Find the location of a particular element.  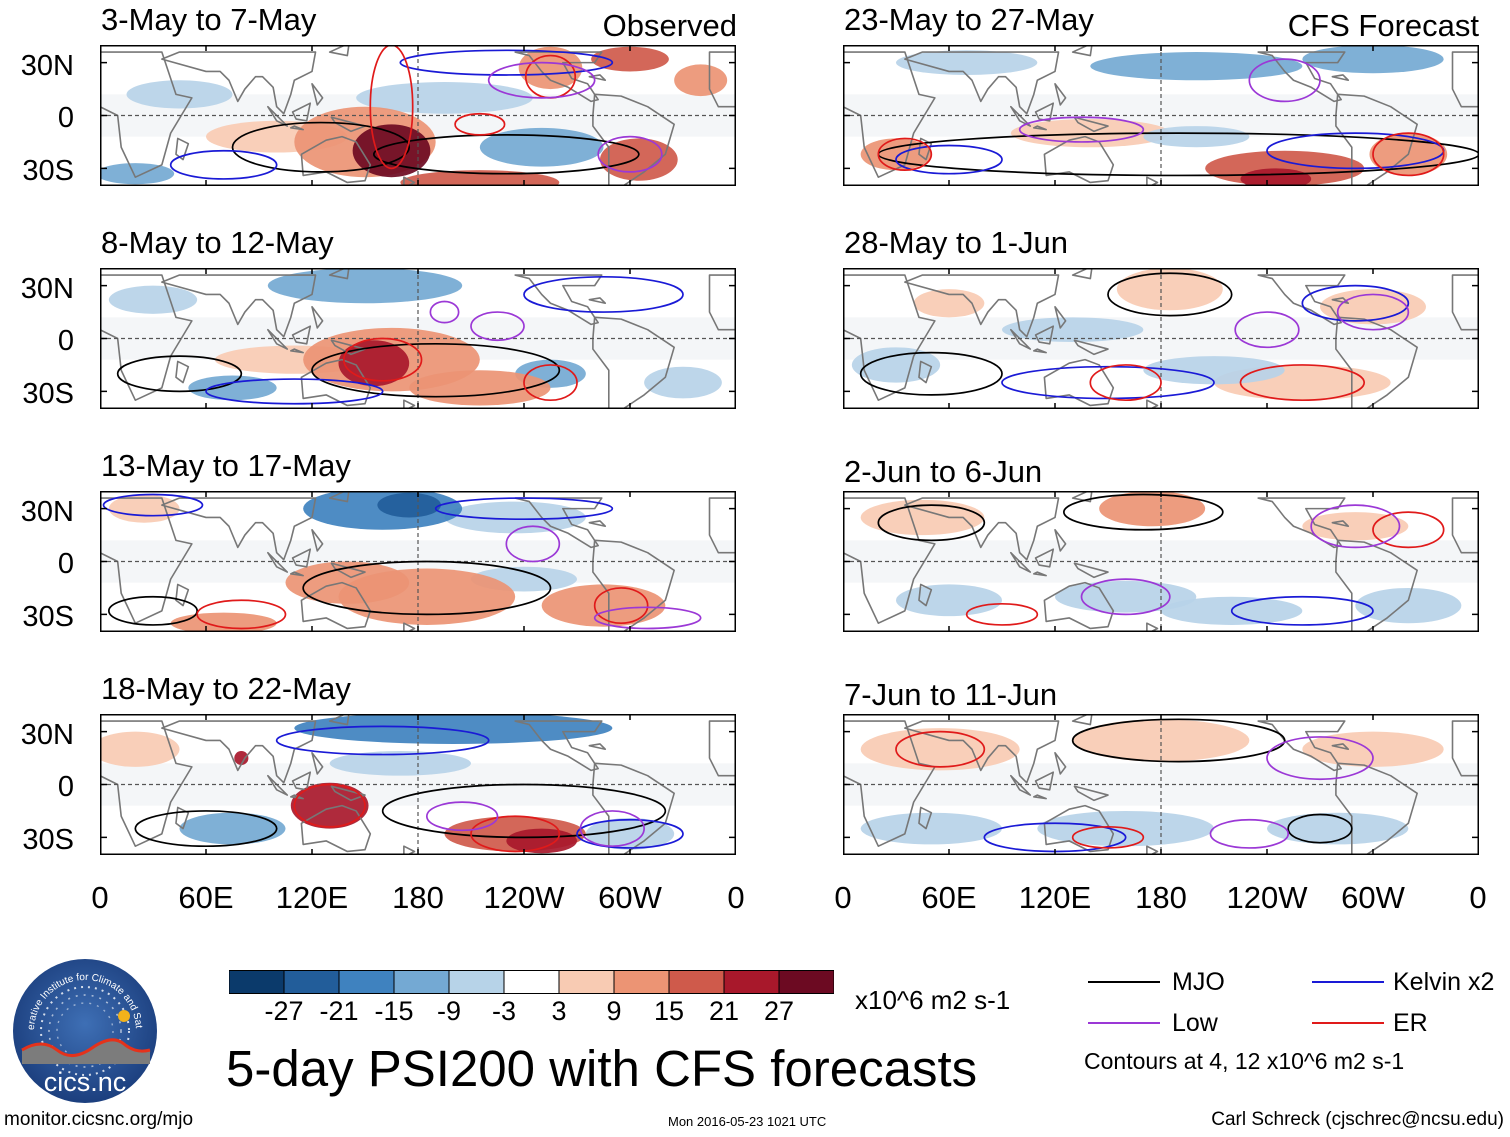

logo-text: cics.nc is located at coordinates (85, 1082).